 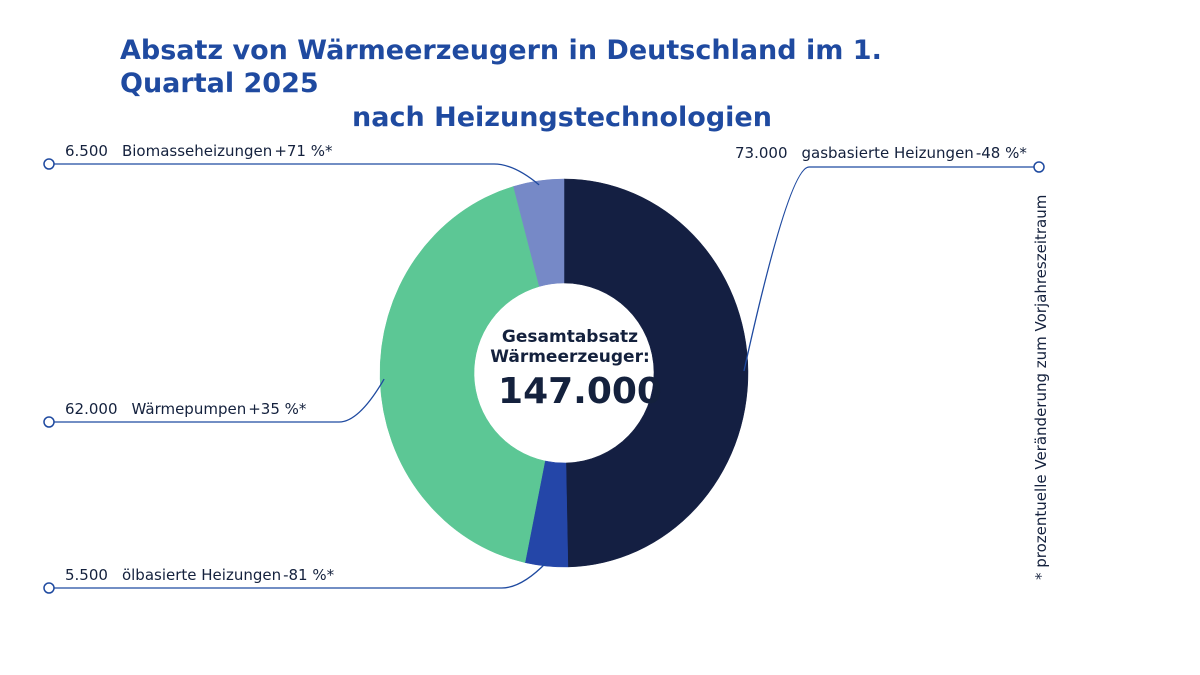 What do you see at coordinates (189, 409) in the screenshot?
I see `data-label-name: Wärmepumpen` at bounding box center [189, 409].